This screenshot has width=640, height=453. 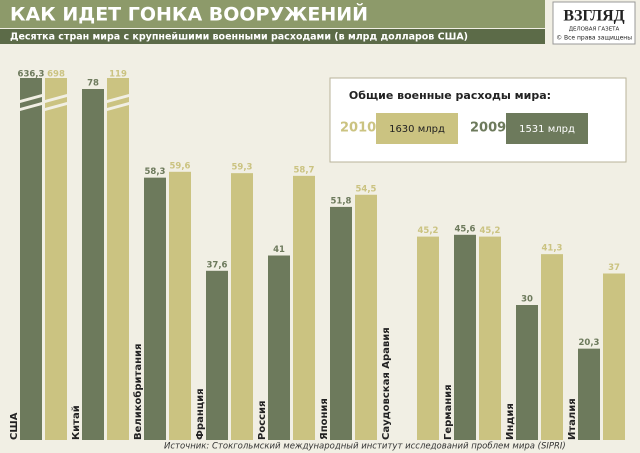 I want to click on value-label: 59,6, so click(x=180, y=166).